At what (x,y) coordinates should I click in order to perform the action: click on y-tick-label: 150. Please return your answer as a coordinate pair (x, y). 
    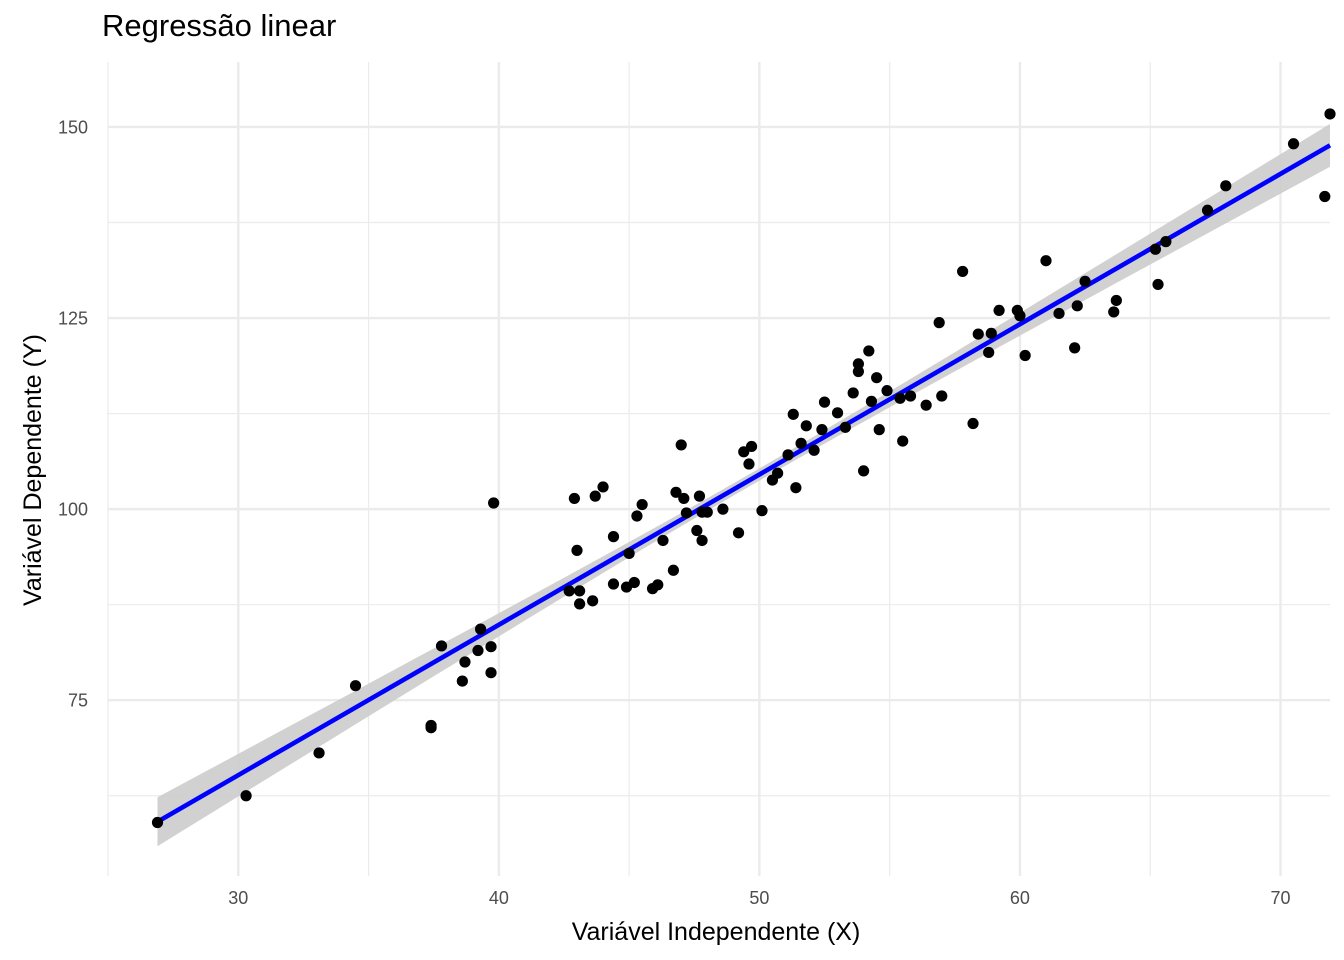
    Looking at the image, I should click on (73, 127).